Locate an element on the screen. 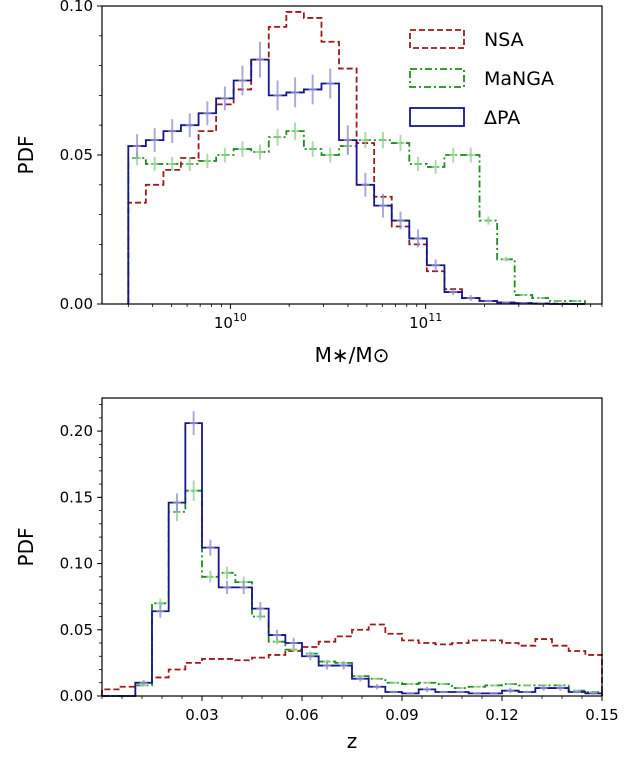  x-tick-label: 0.12 is located at coordinates (501, 715).